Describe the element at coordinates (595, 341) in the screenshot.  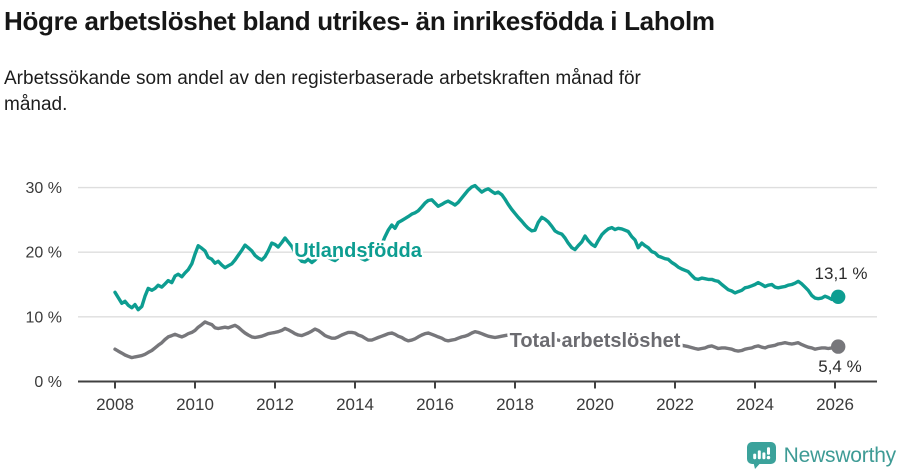
I see `series-label-total-arbetsloshet: Total arbetslöshet` at that location.